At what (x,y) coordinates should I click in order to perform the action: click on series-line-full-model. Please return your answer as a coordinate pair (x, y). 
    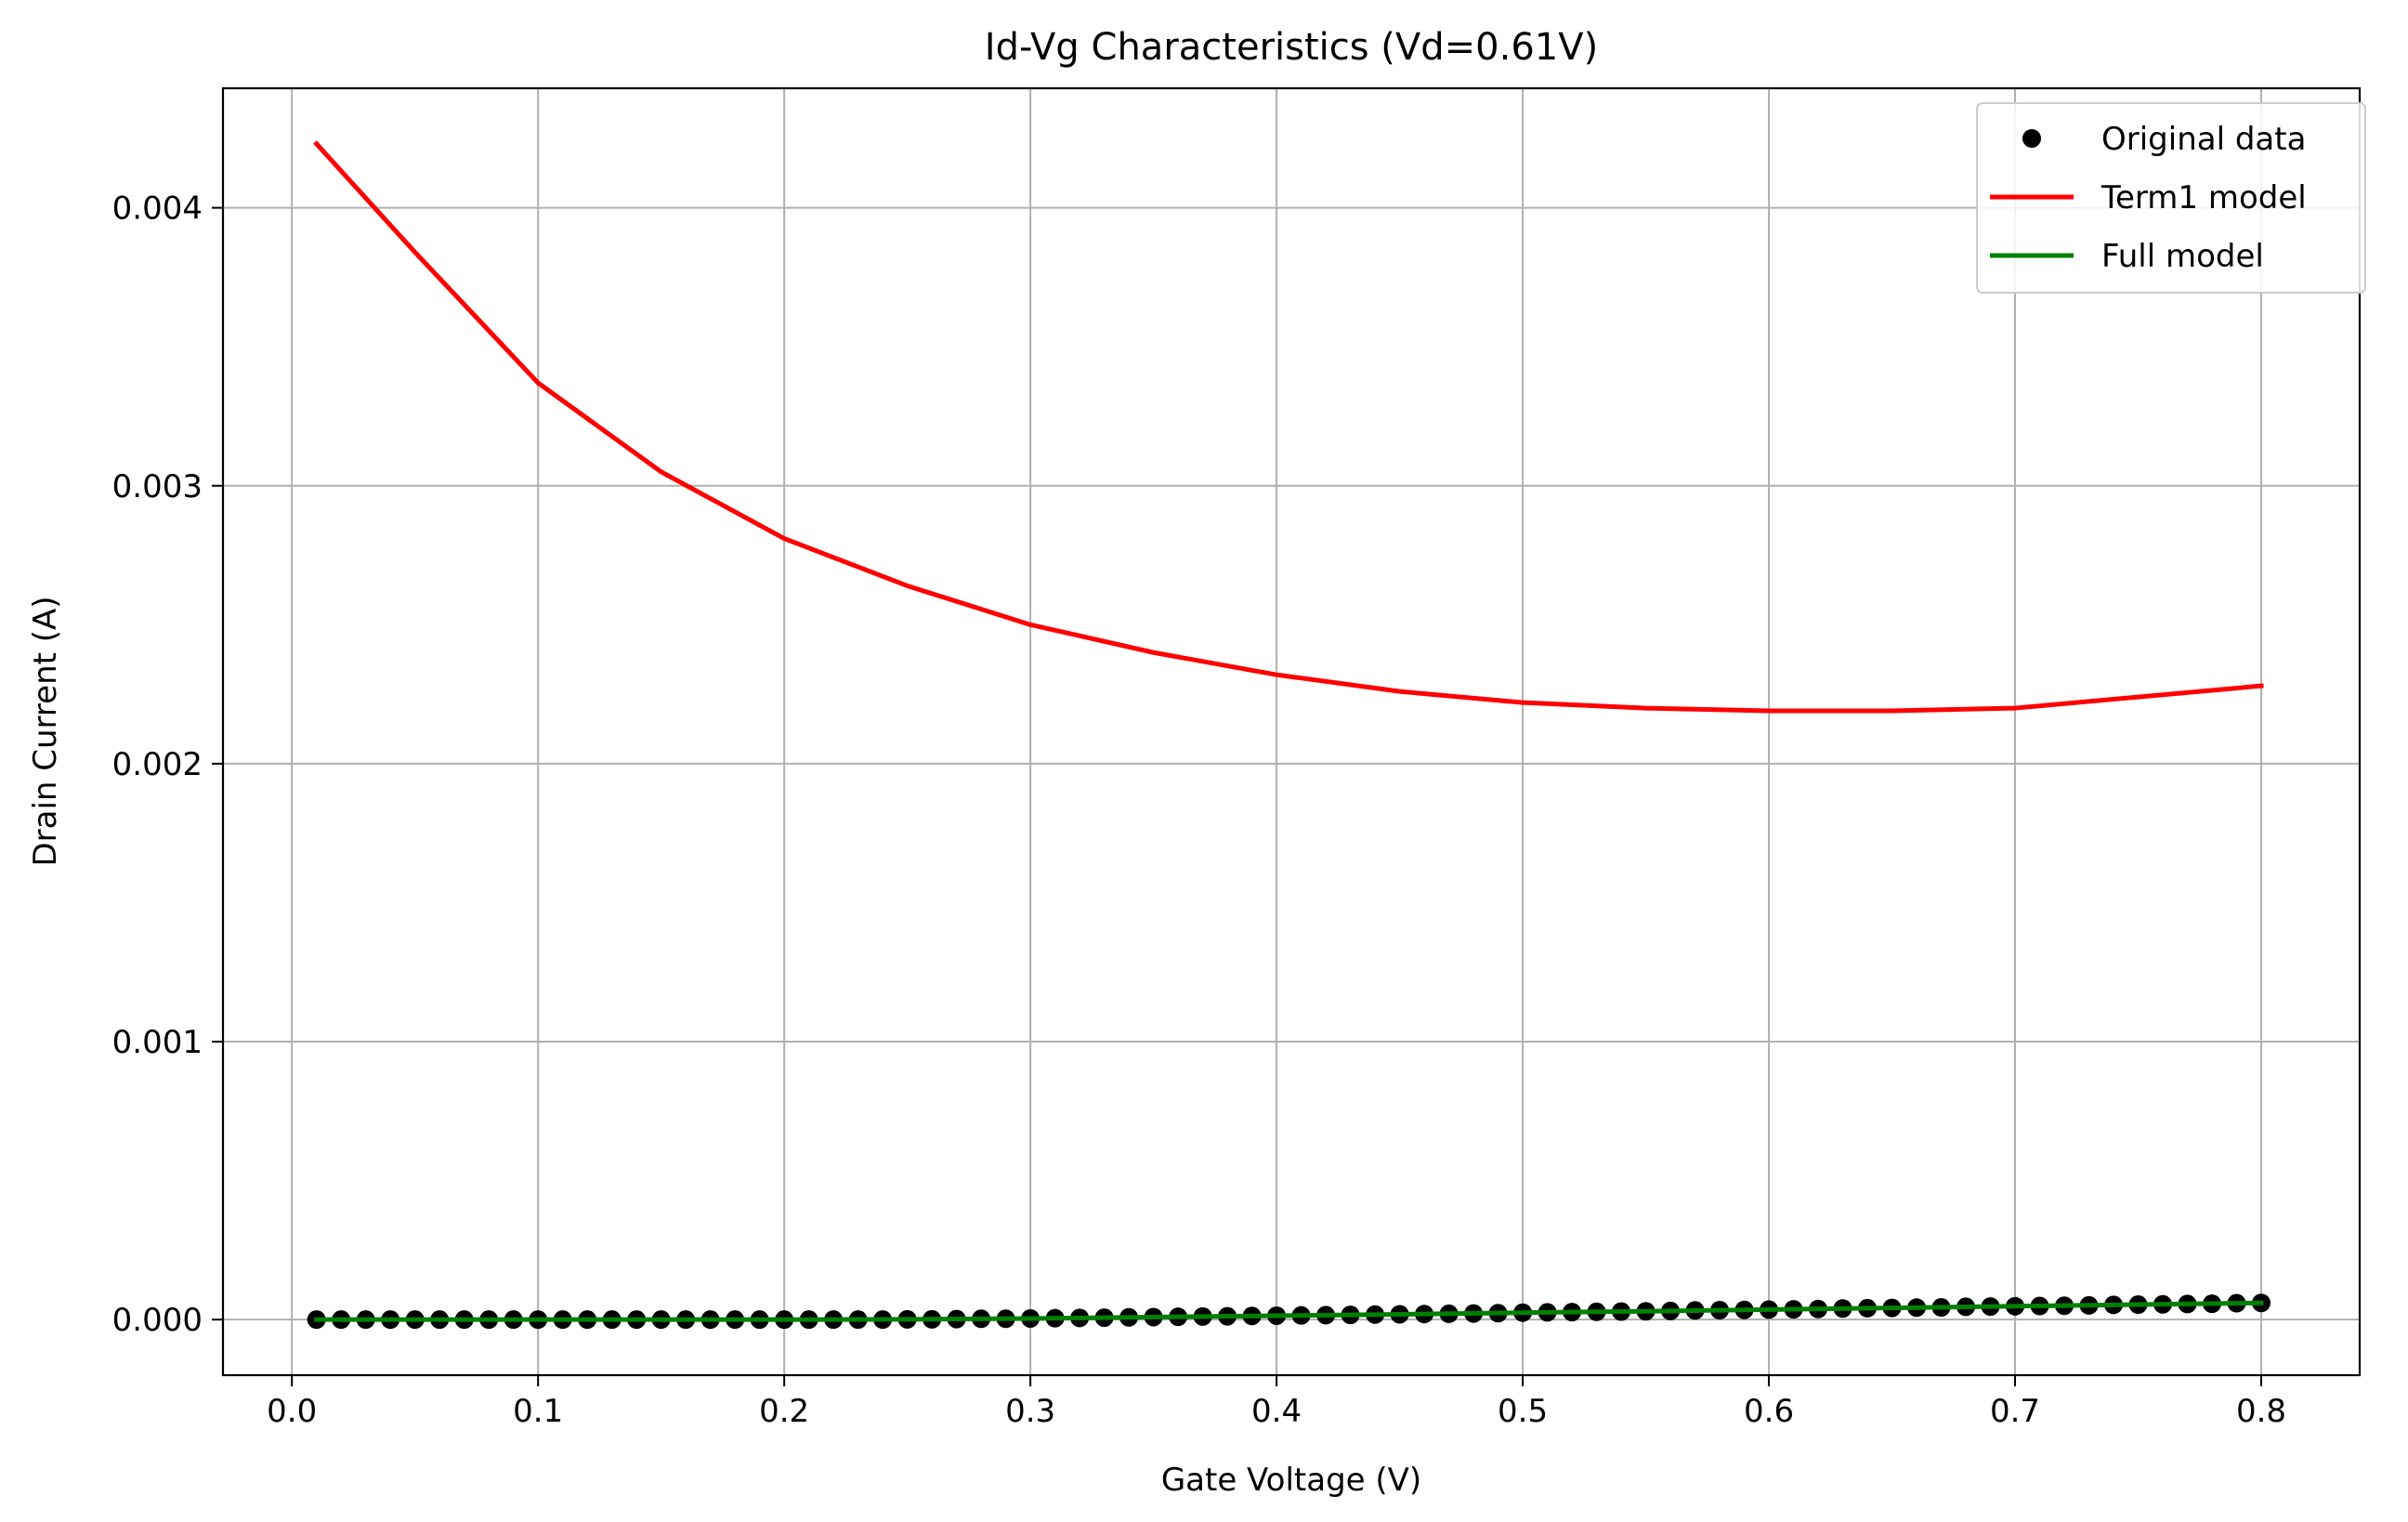
    Looking at the image, I should click on (1289, 1311).